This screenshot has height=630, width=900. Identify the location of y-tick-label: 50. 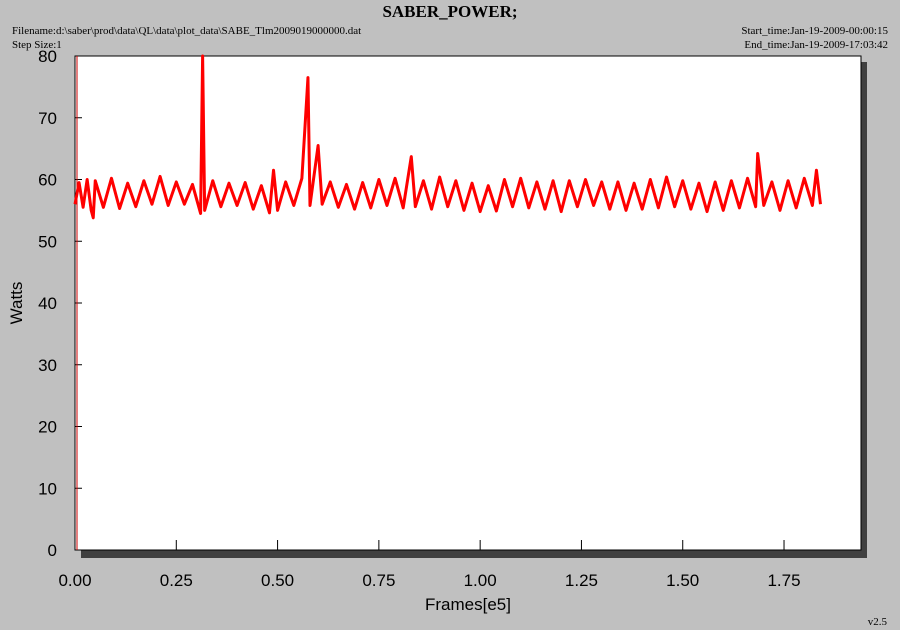
(47, 241).